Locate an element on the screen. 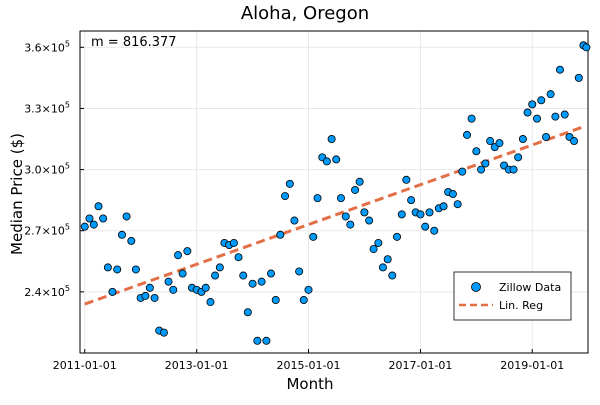 This screenshot has width=600, height=405. y-tick-label: 2.4×105 is located at coordinates (47, 291).